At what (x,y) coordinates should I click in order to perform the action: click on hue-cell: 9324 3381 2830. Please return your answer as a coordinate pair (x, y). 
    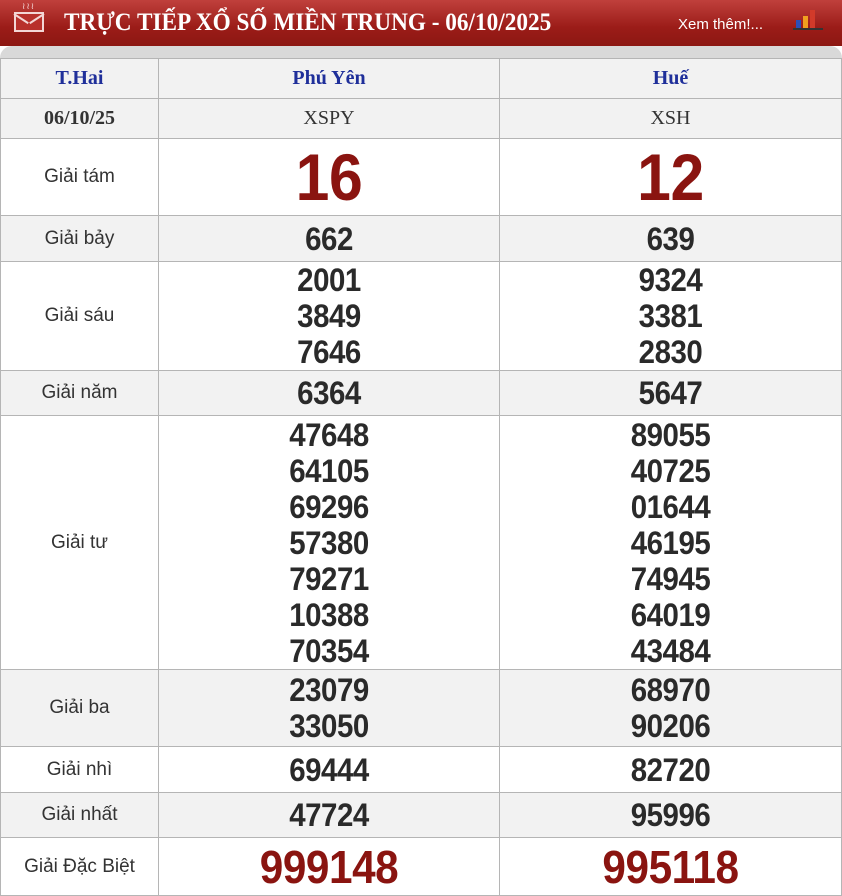
    Looking at the image, I should click on (670, 316).